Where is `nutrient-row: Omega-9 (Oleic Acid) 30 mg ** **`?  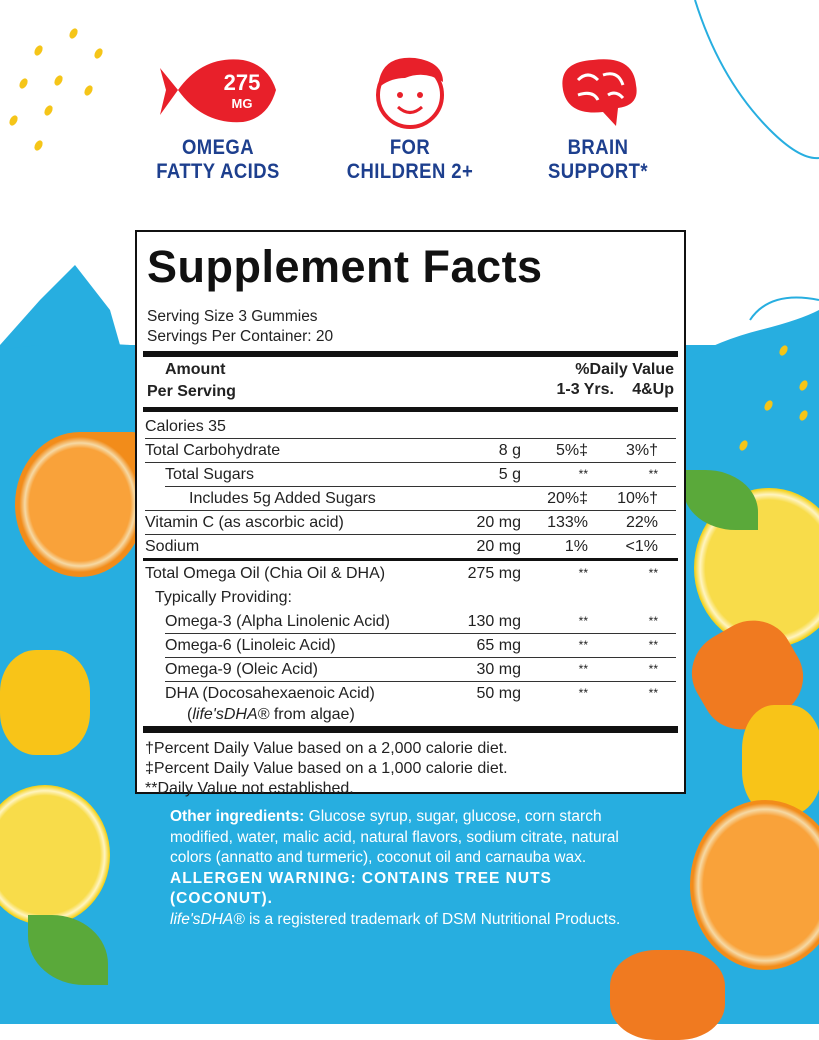 nutrient-row: Omega-9 (Oleic Acid) 30 mg ** ** is located at coordinates (410, 669).